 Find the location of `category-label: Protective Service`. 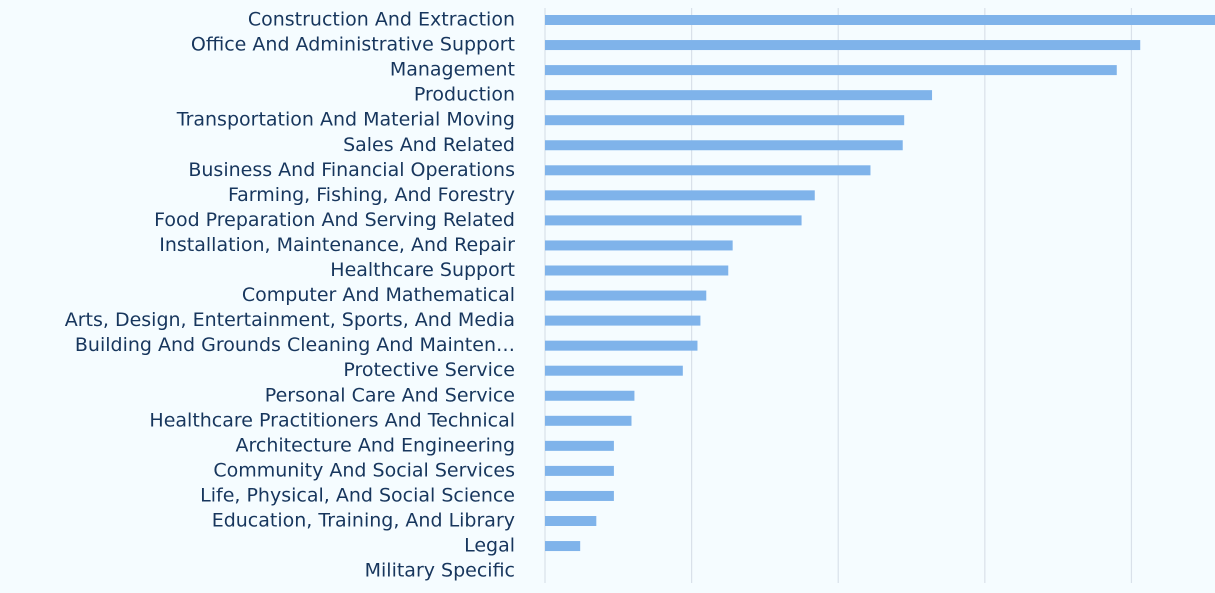

category-label: Protective Service is located at coordinates (429, 370).